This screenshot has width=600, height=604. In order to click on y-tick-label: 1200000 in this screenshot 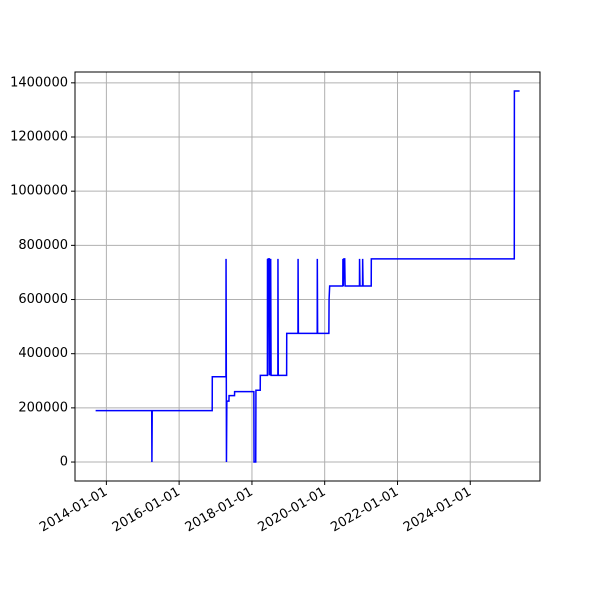, I will do `click(39, 137)`.